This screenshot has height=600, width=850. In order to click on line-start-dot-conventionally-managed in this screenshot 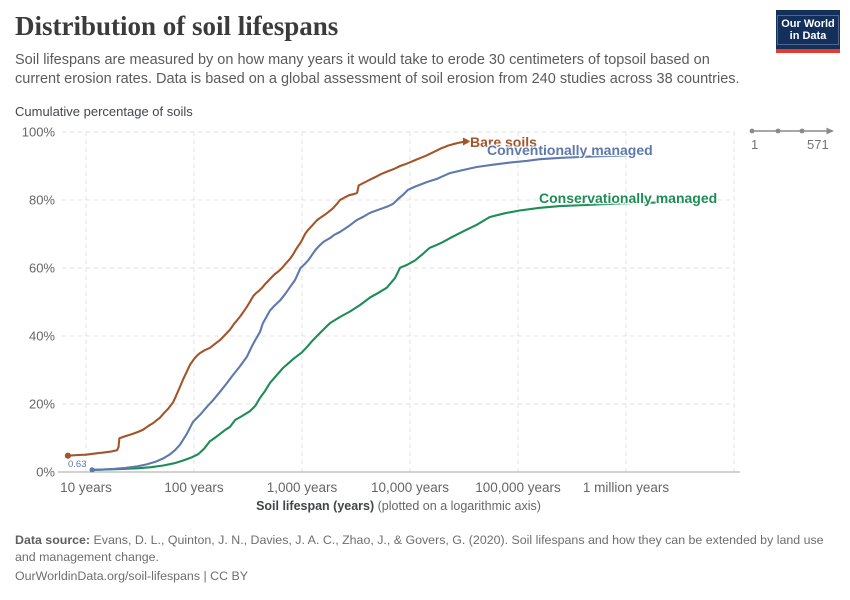, I will do `click(92, 470)`.